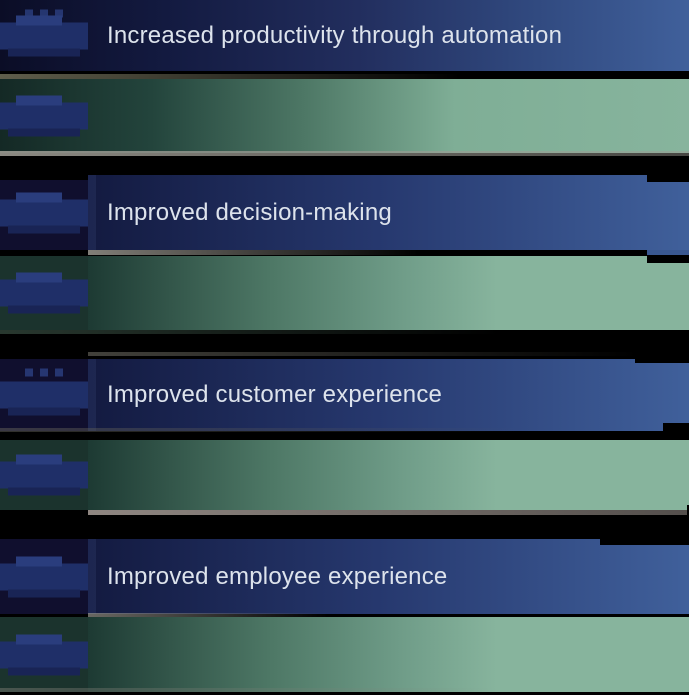 The height and width of the screenshot is (695, 689). What do you see at coordinates (277, 576) in the screenshot?
I see `bar-label: Improved employee experience` at bounding box center [277, 576].